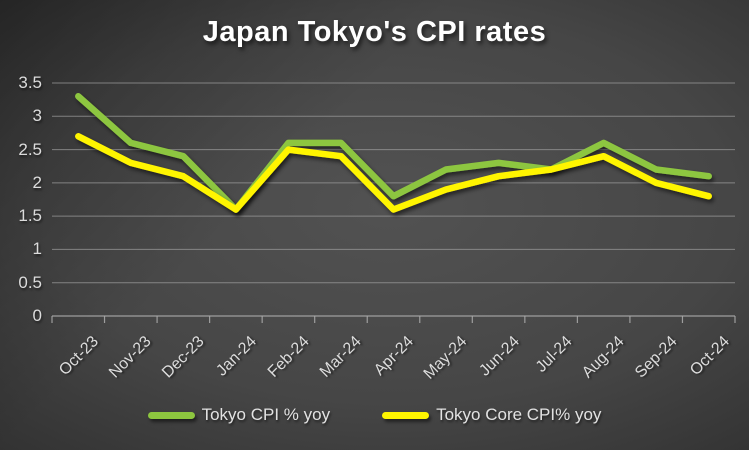 The height and width of the screenshot is (450, 749). What do you see at coordinates (519, 414) in the screenshot?
I see `legend-label: Tokyo Core CPI% yoy` at bounding box center [519, 414].